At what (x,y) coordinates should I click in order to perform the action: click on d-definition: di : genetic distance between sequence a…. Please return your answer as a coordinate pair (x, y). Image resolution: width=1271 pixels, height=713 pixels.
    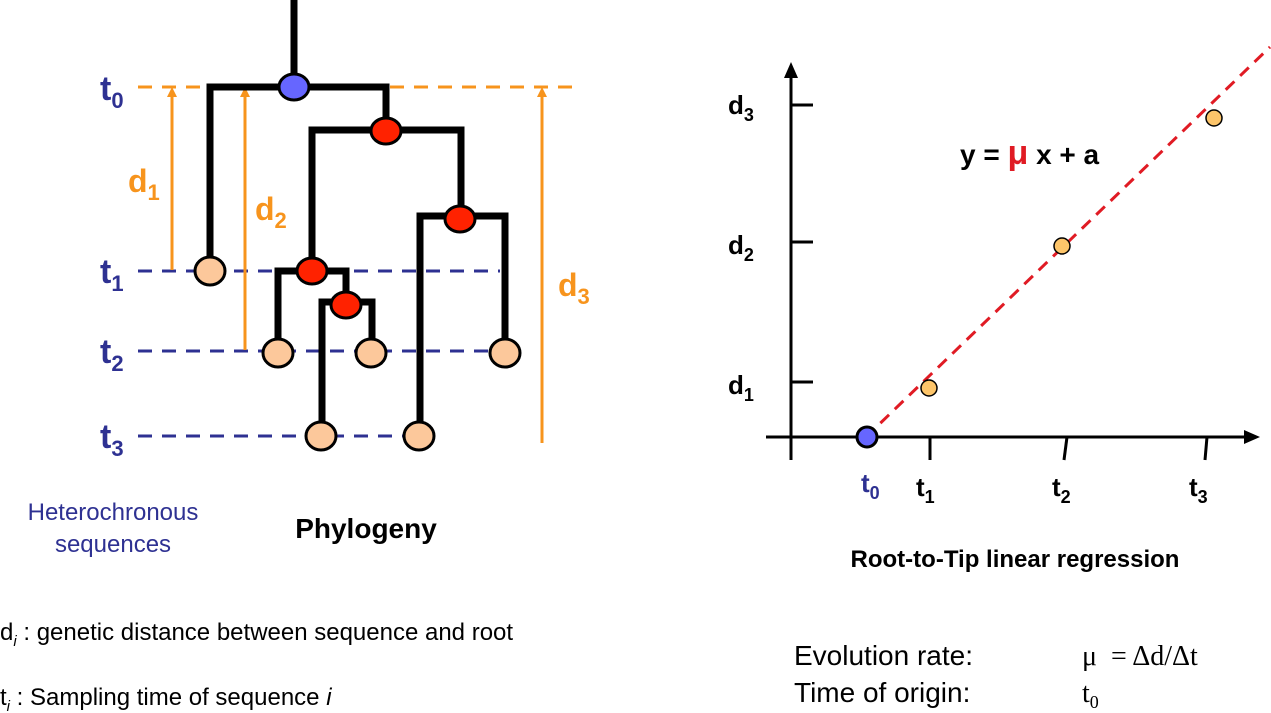
    Looking at the image, I should click on (256, 634).